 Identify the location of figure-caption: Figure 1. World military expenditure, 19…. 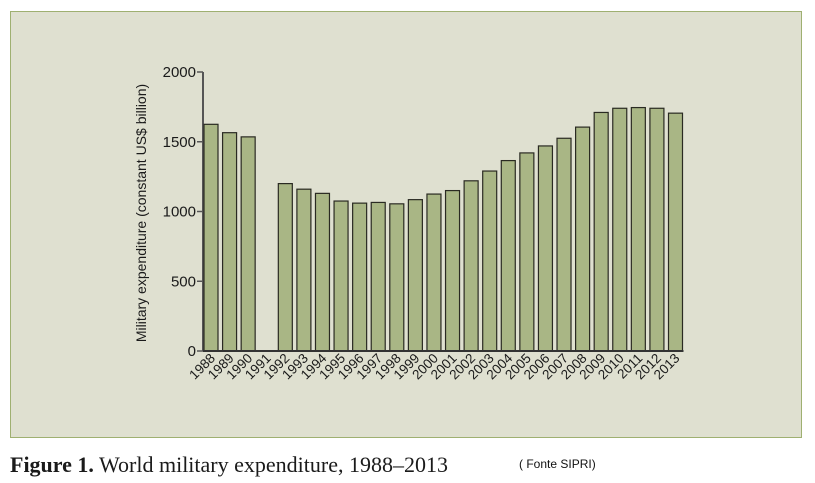
(229, 465).